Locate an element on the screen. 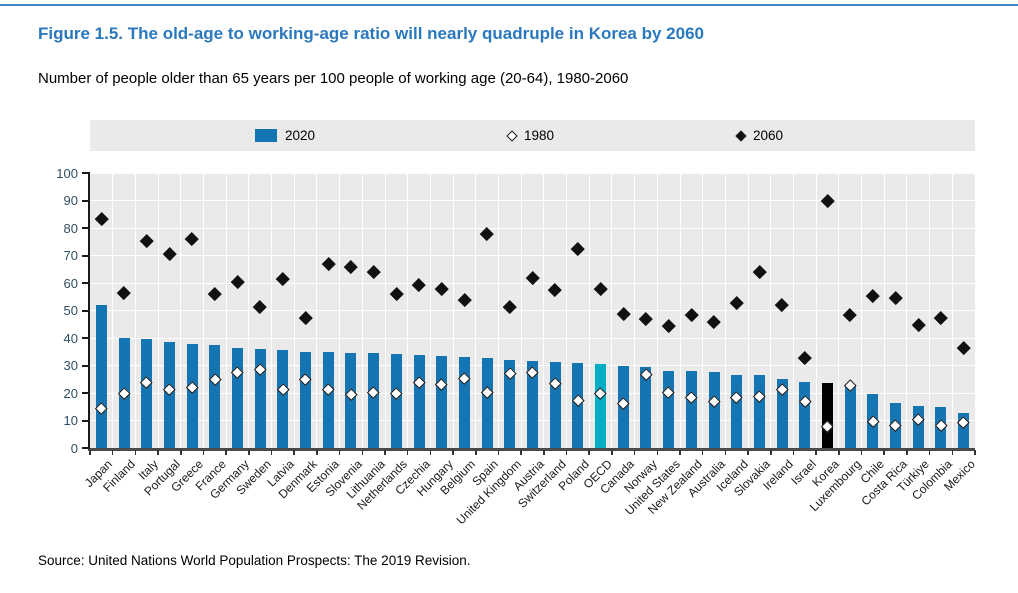  bar-2020-Greece is located at coordinates (192, 395).